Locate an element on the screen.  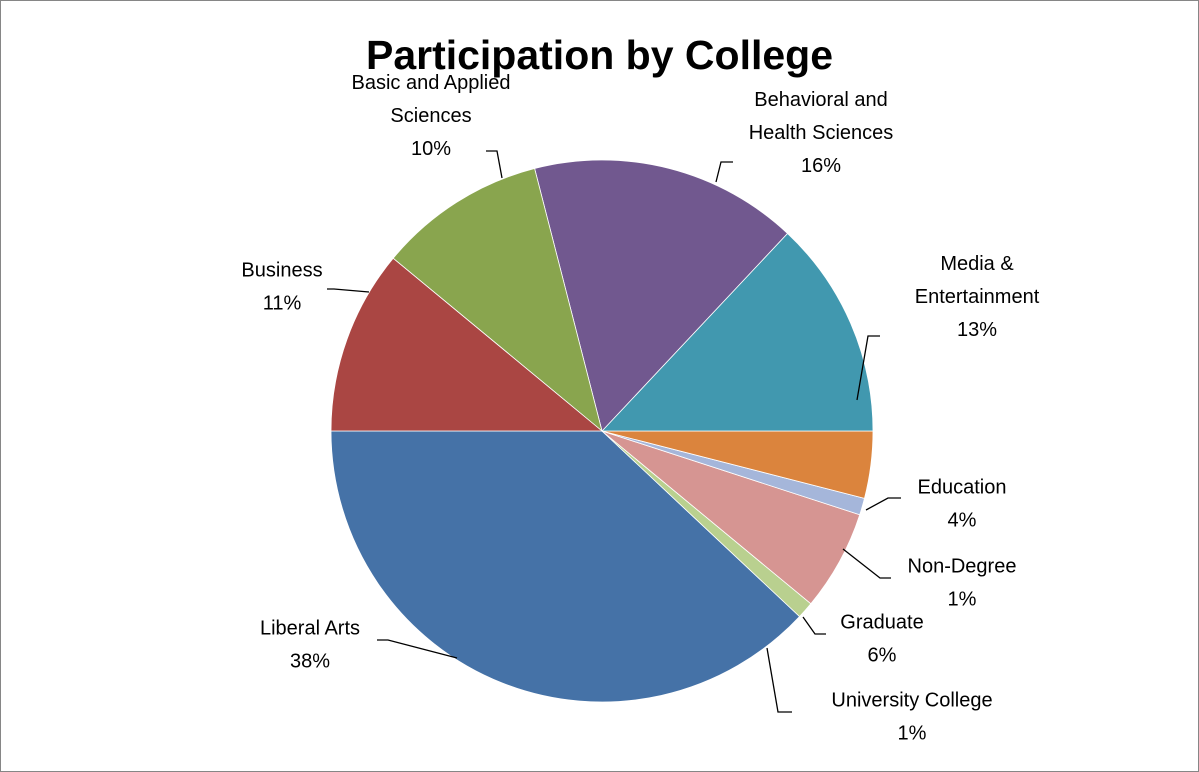
data-label: Graduate 6% is located at coordinates (881, 639).